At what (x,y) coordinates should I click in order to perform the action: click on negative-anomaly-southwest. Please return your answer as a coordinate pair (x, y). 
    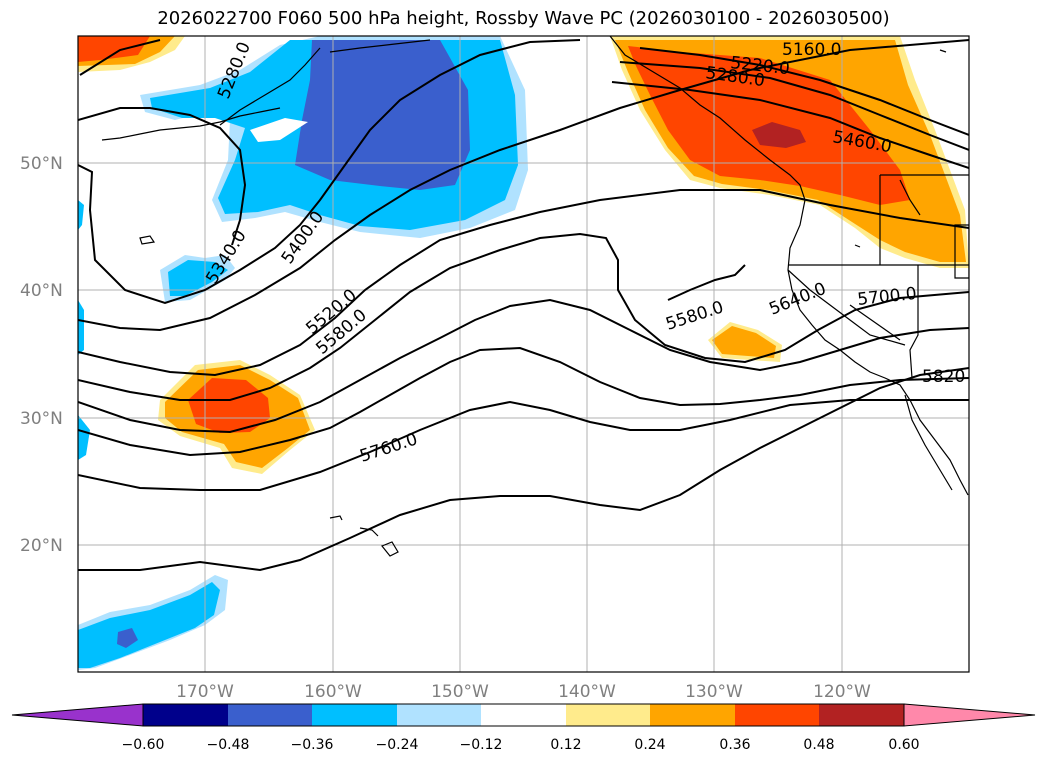
    Looking at the image, I should click on (153, 622).